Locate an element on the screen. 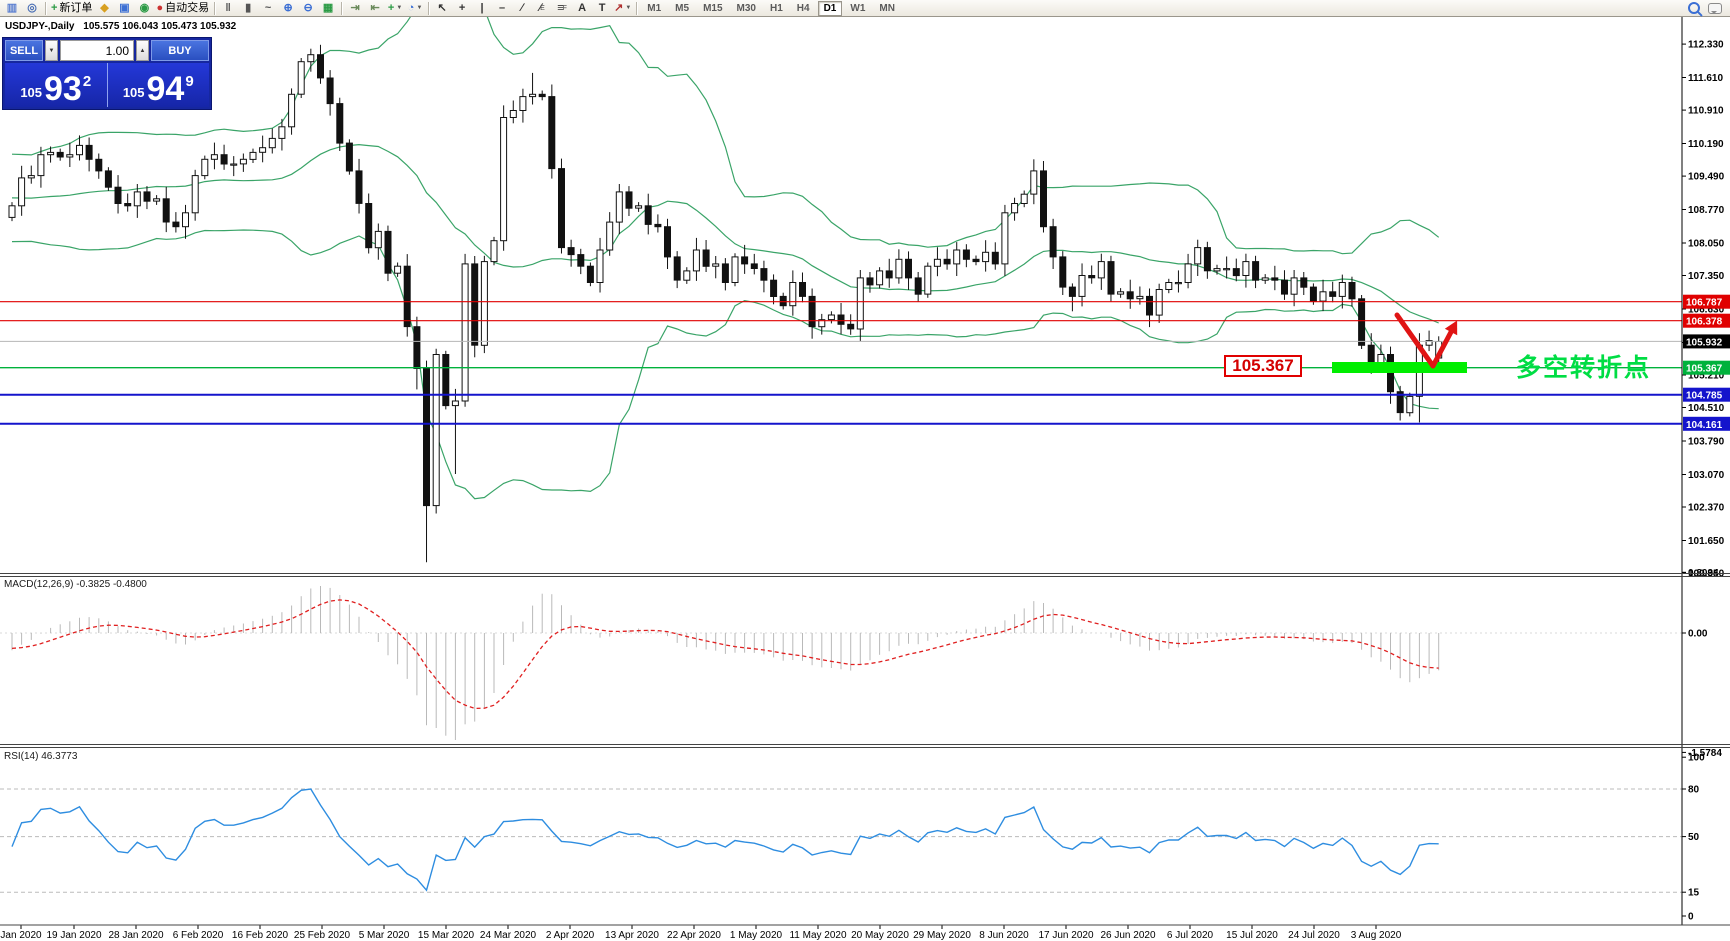  date-tick-label: 25 Feb 2020 is located at coordinates (322, 935).